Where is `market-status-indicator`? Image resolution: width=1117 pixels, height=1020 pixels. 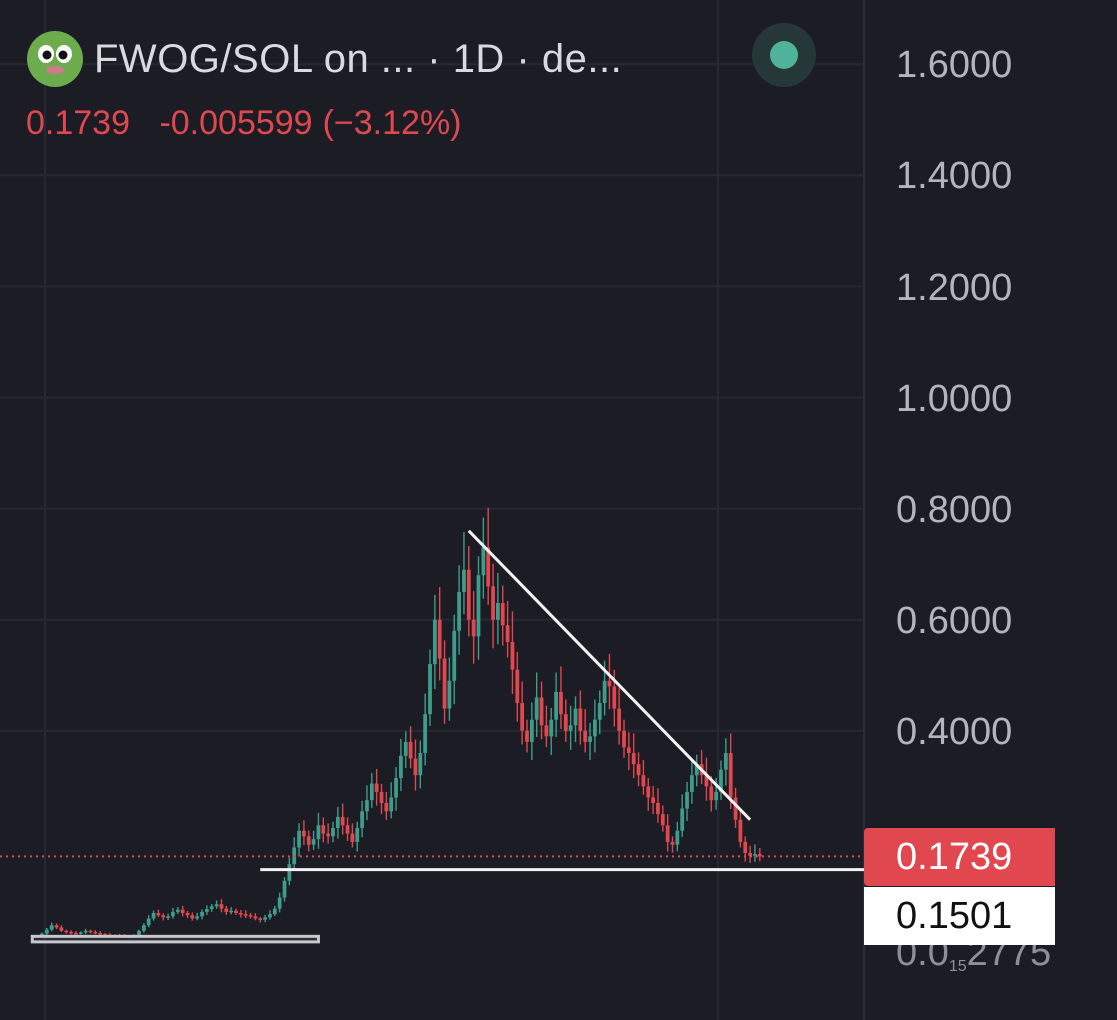
market-status-indicator is located at coordinates (784, 55).